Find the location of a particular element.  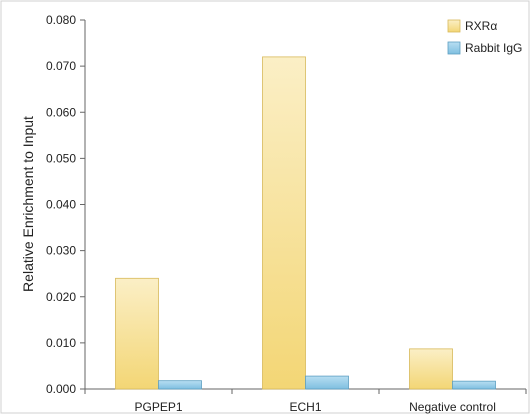

y-tick-label: 0.010 is located at coordinates (61, 343).